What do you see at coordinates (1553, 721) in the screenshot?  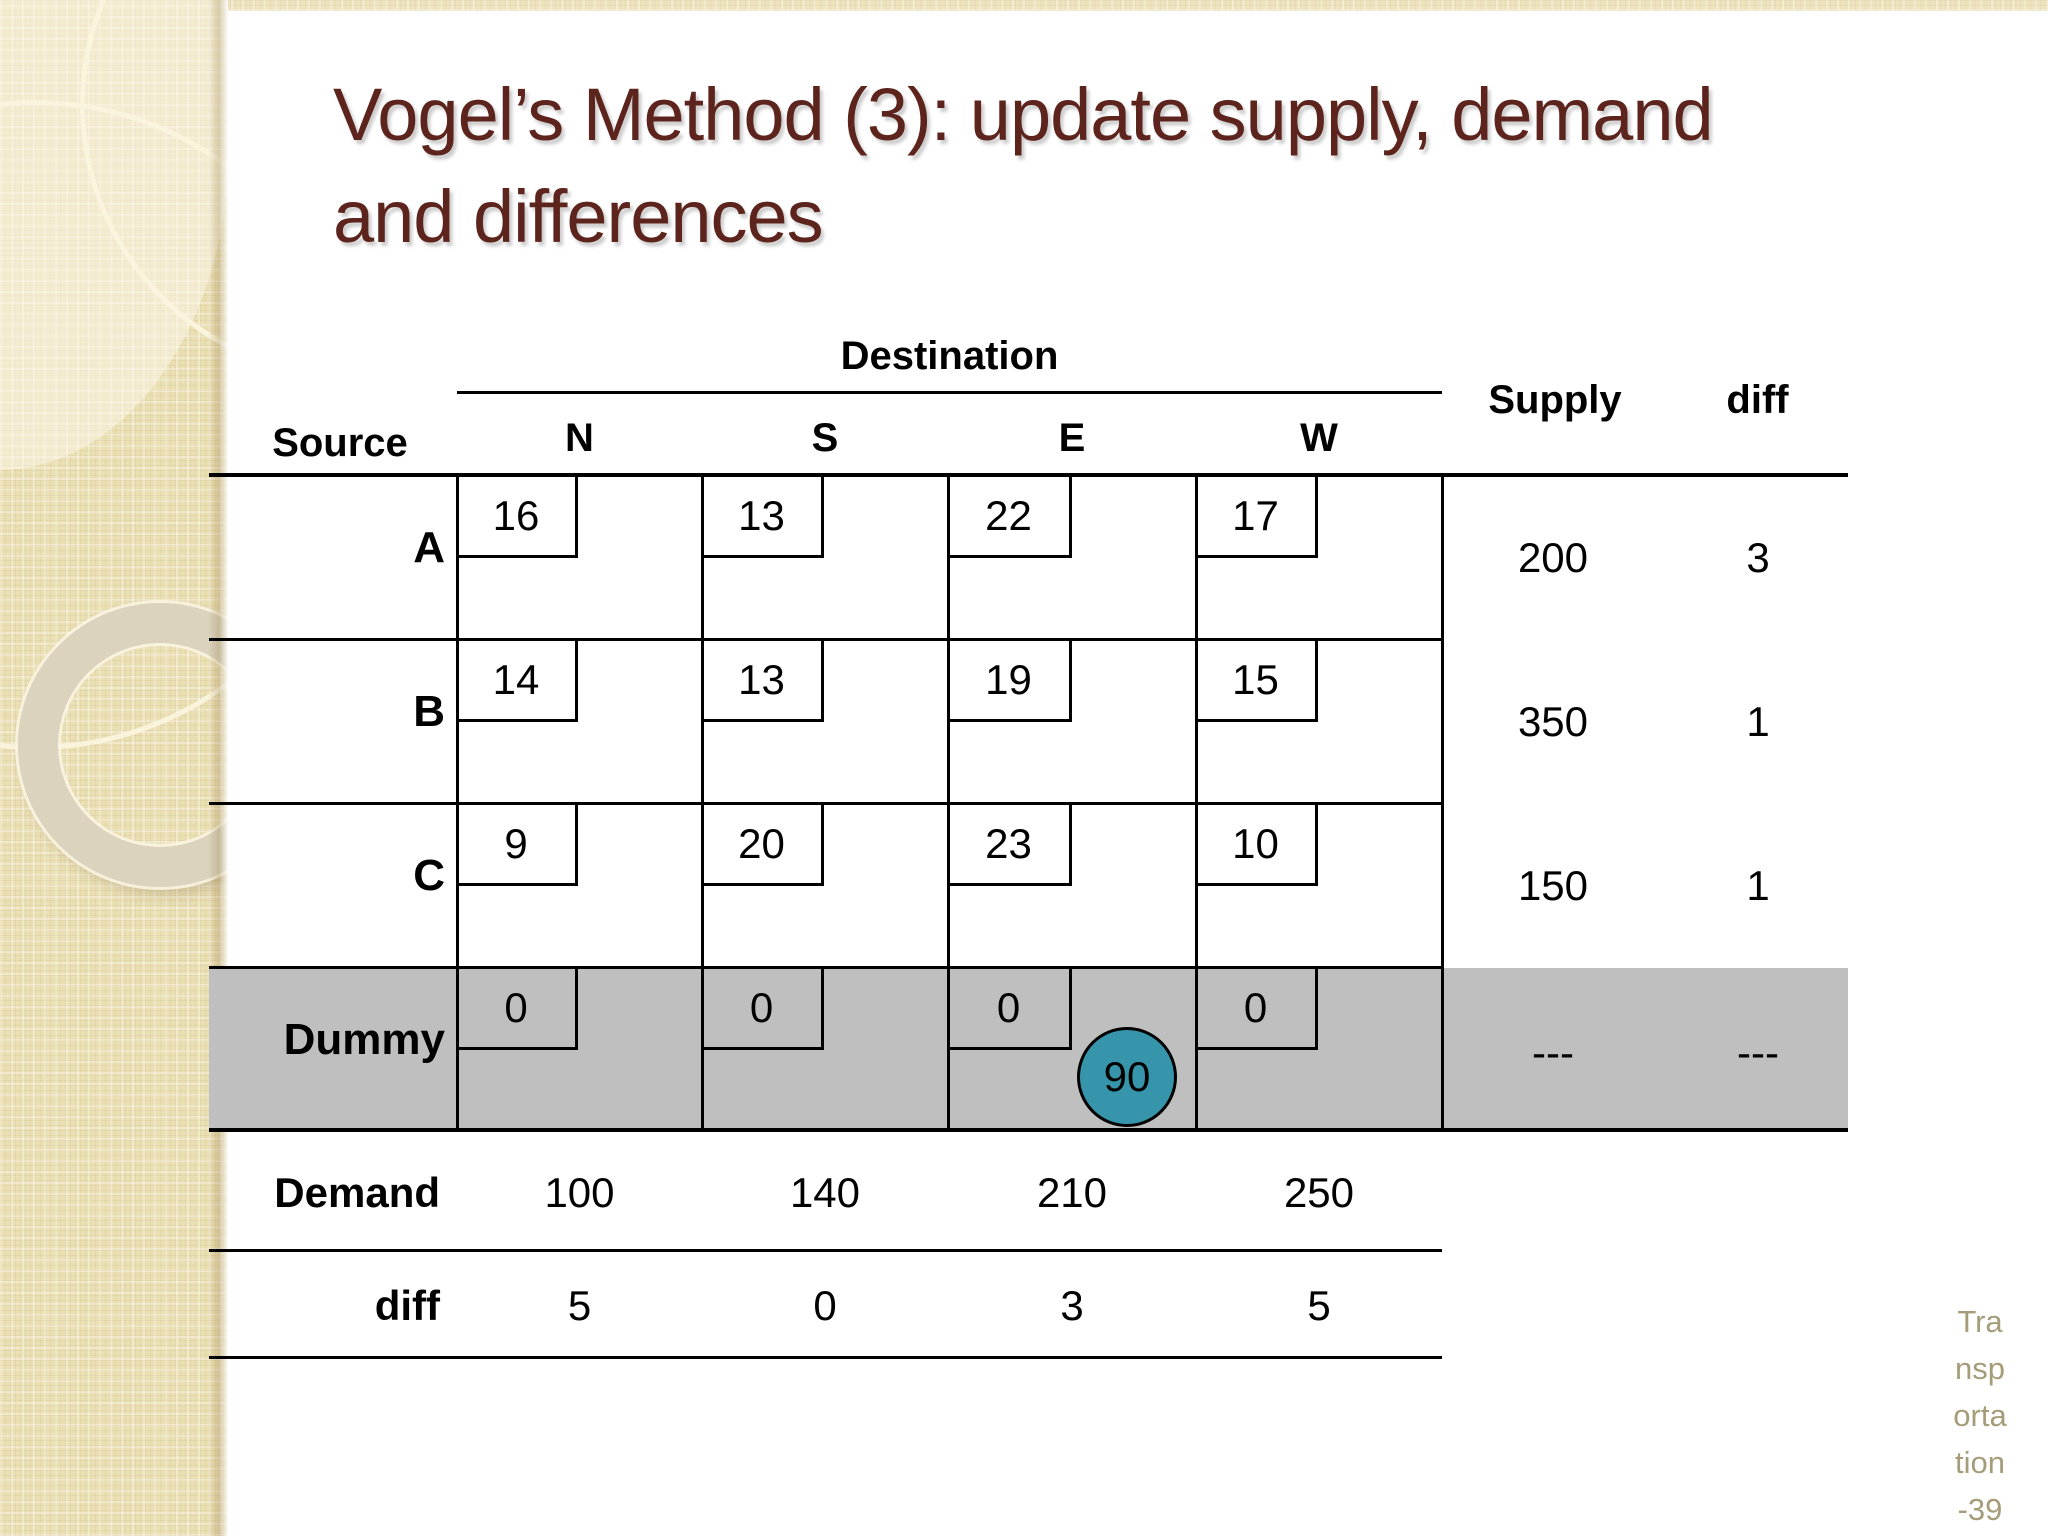 I see `supply-value-b: 350` at bounding box center [1553, 721].